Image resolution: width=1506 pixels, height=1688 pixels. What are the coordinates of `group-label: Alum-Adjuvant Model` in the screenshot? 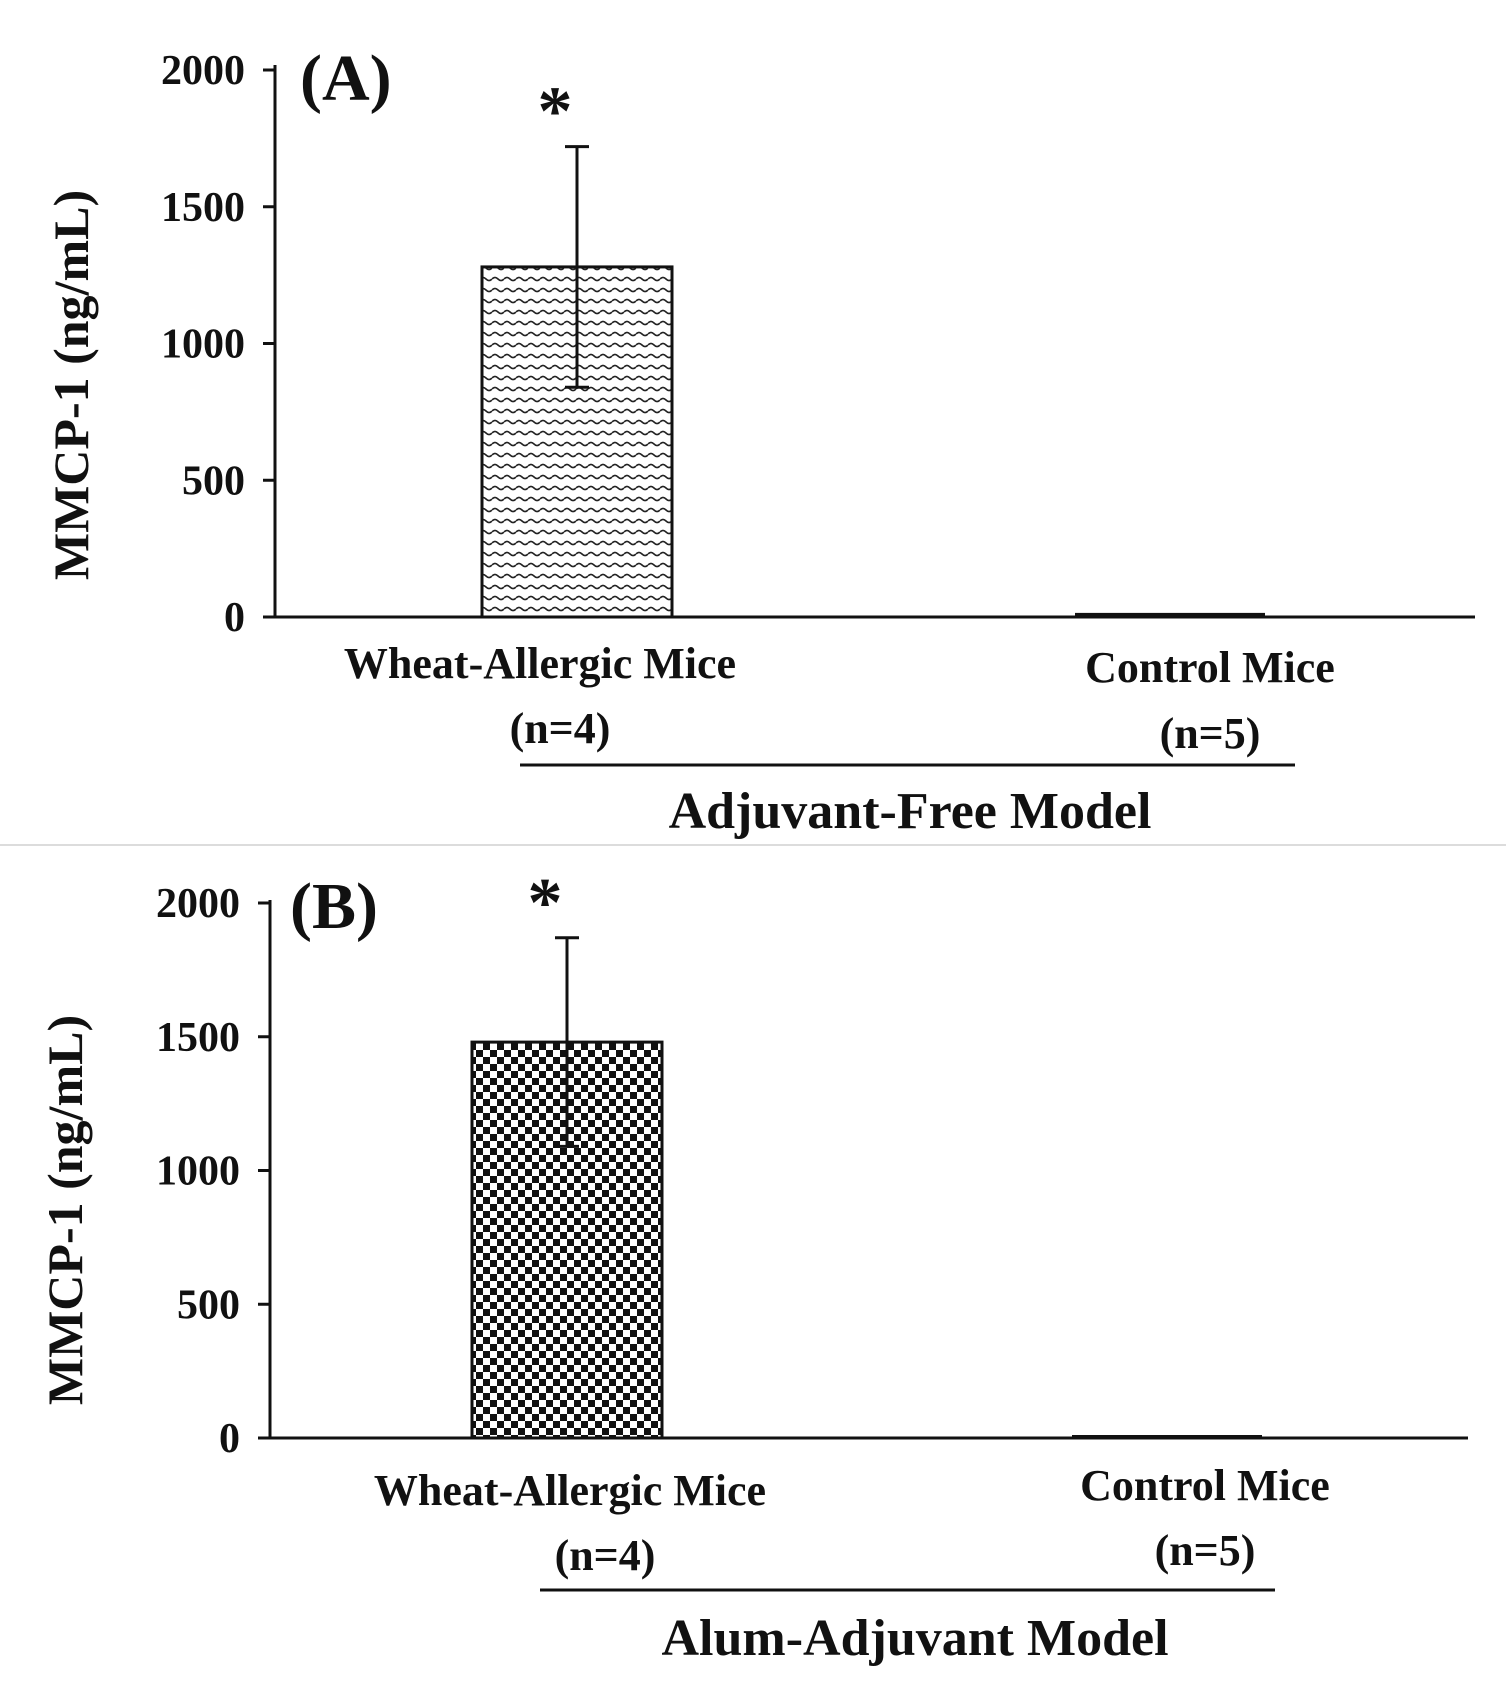 It's located at (914, 1638).